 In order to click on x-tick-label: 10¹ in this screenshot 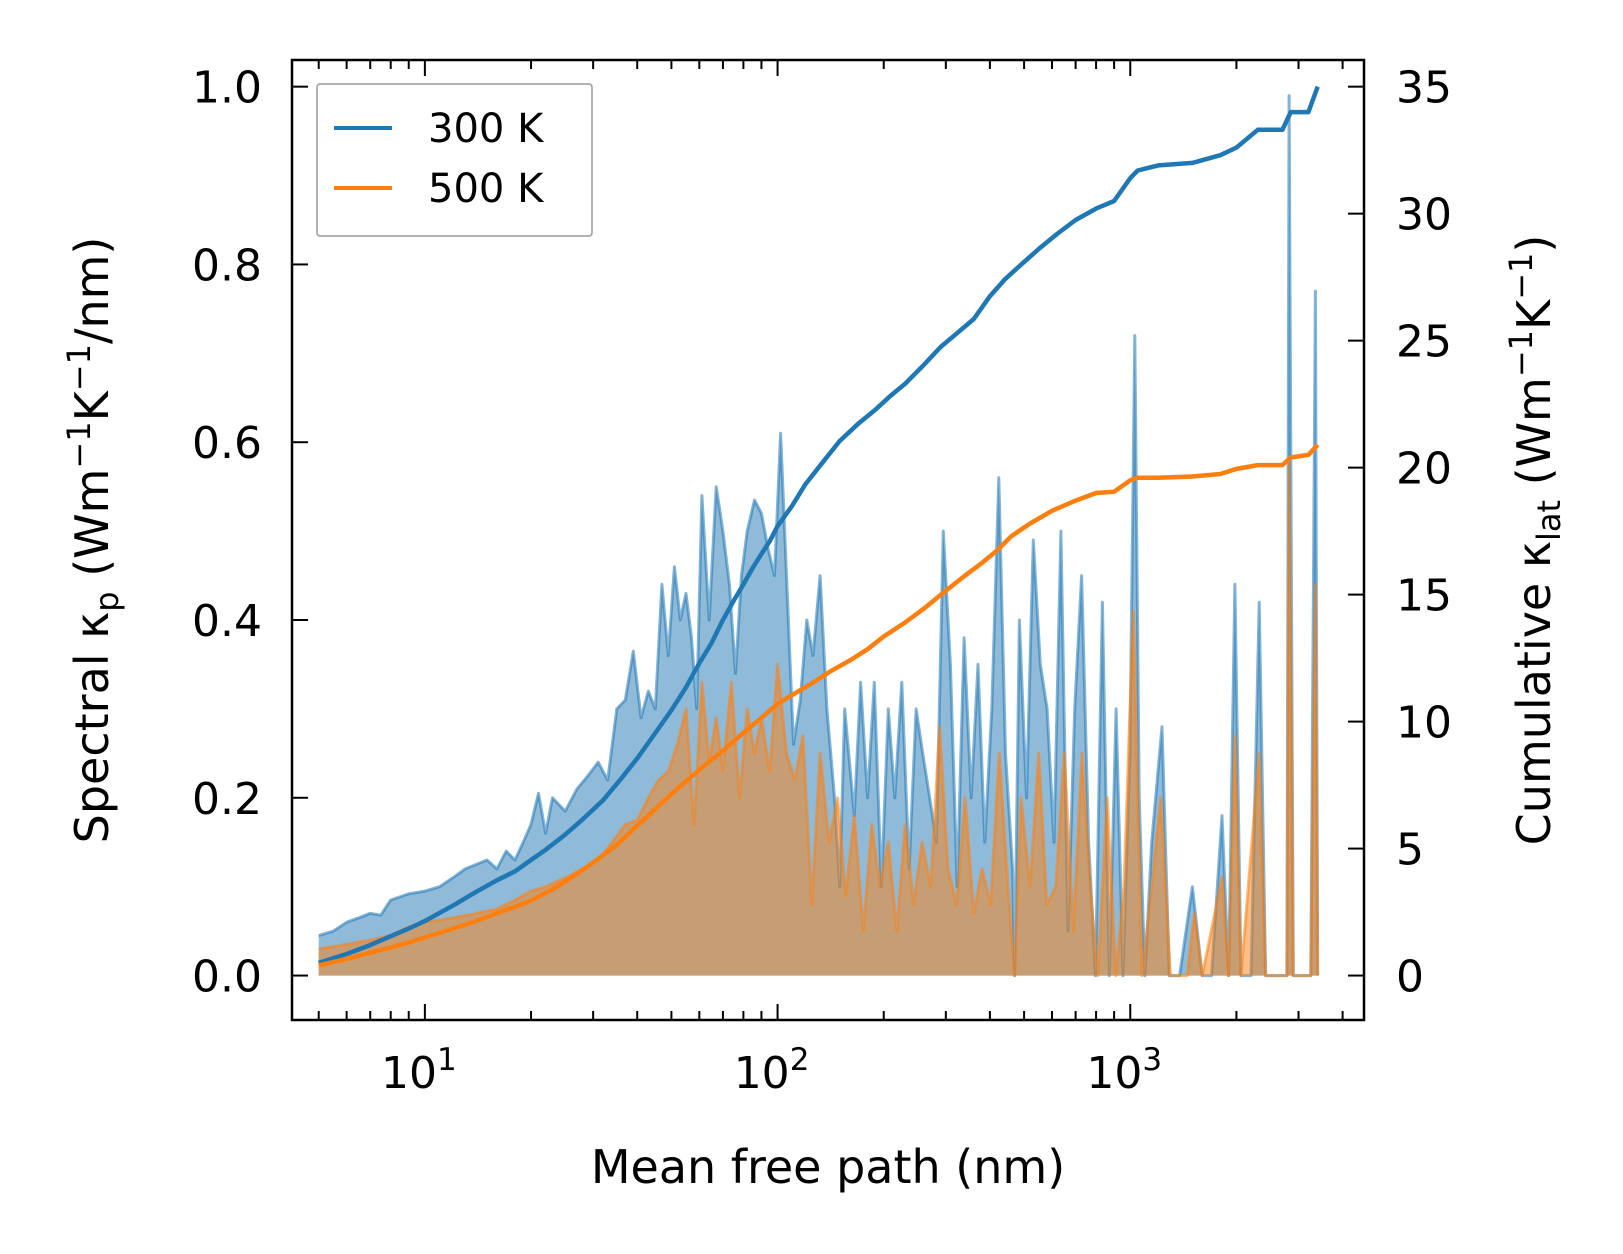, I will do `click(419, 1070)`.